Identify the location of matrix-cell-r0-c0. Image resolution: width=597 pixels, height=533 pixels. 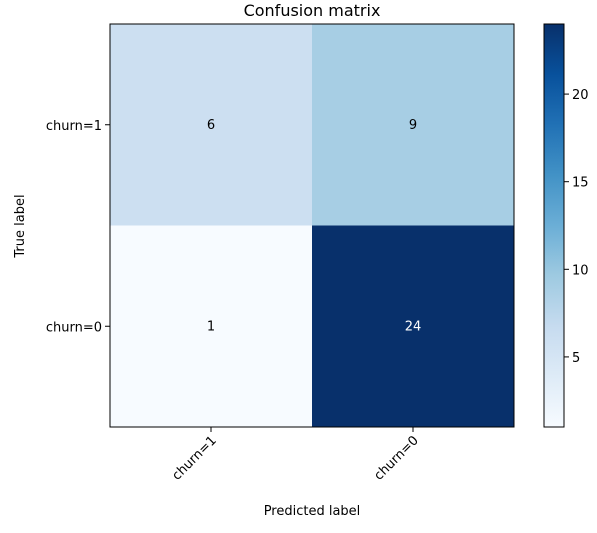
(211, 125).